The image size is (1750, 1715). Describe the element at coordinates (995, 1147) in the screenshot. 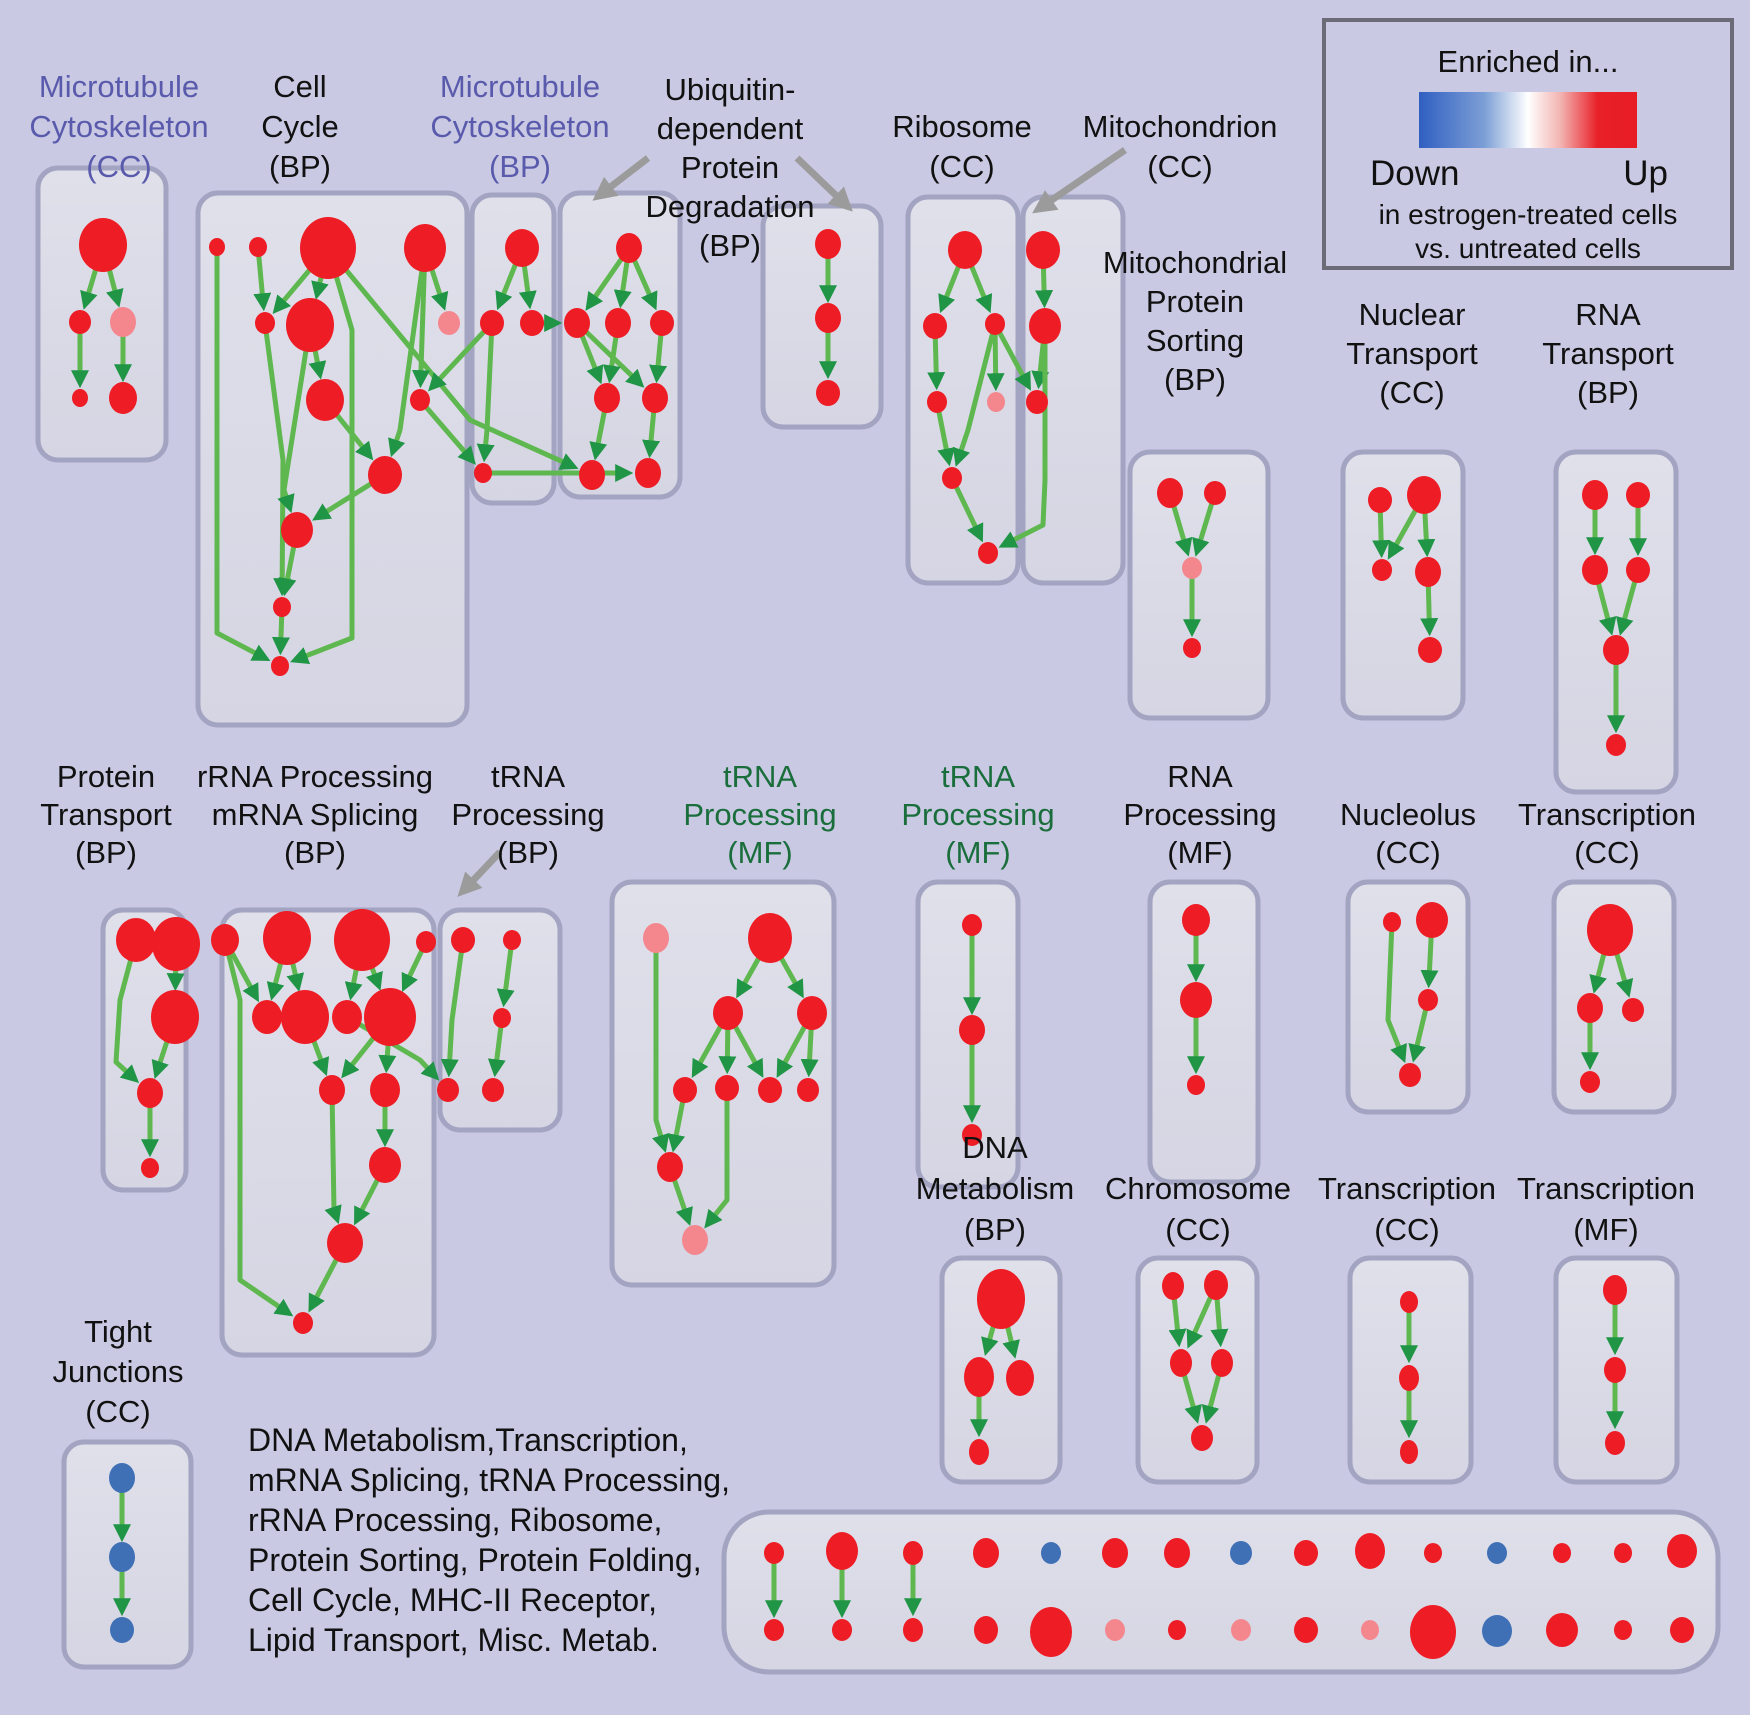

I see `dna-metabolism-label-line-0: DNA` at that location.